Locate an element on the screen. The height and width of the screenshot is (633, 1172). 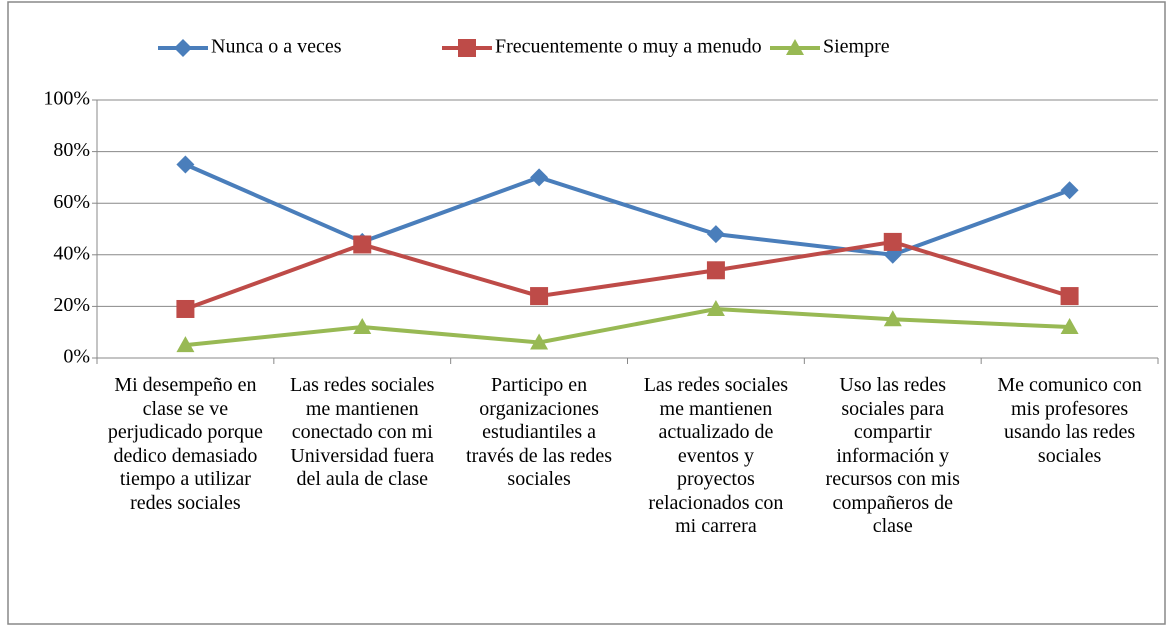
y-tick-label: 40% is located at coordinates (71, 253).